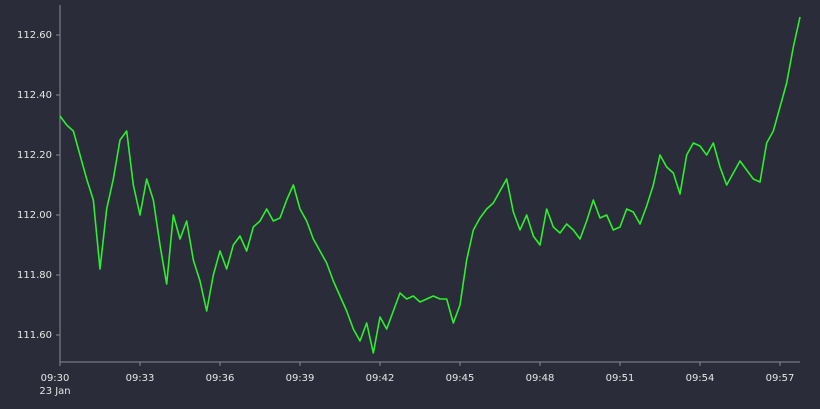 The image size is (820, 409). I want to click on y-tick-label: 112.20, so click(34, 155).